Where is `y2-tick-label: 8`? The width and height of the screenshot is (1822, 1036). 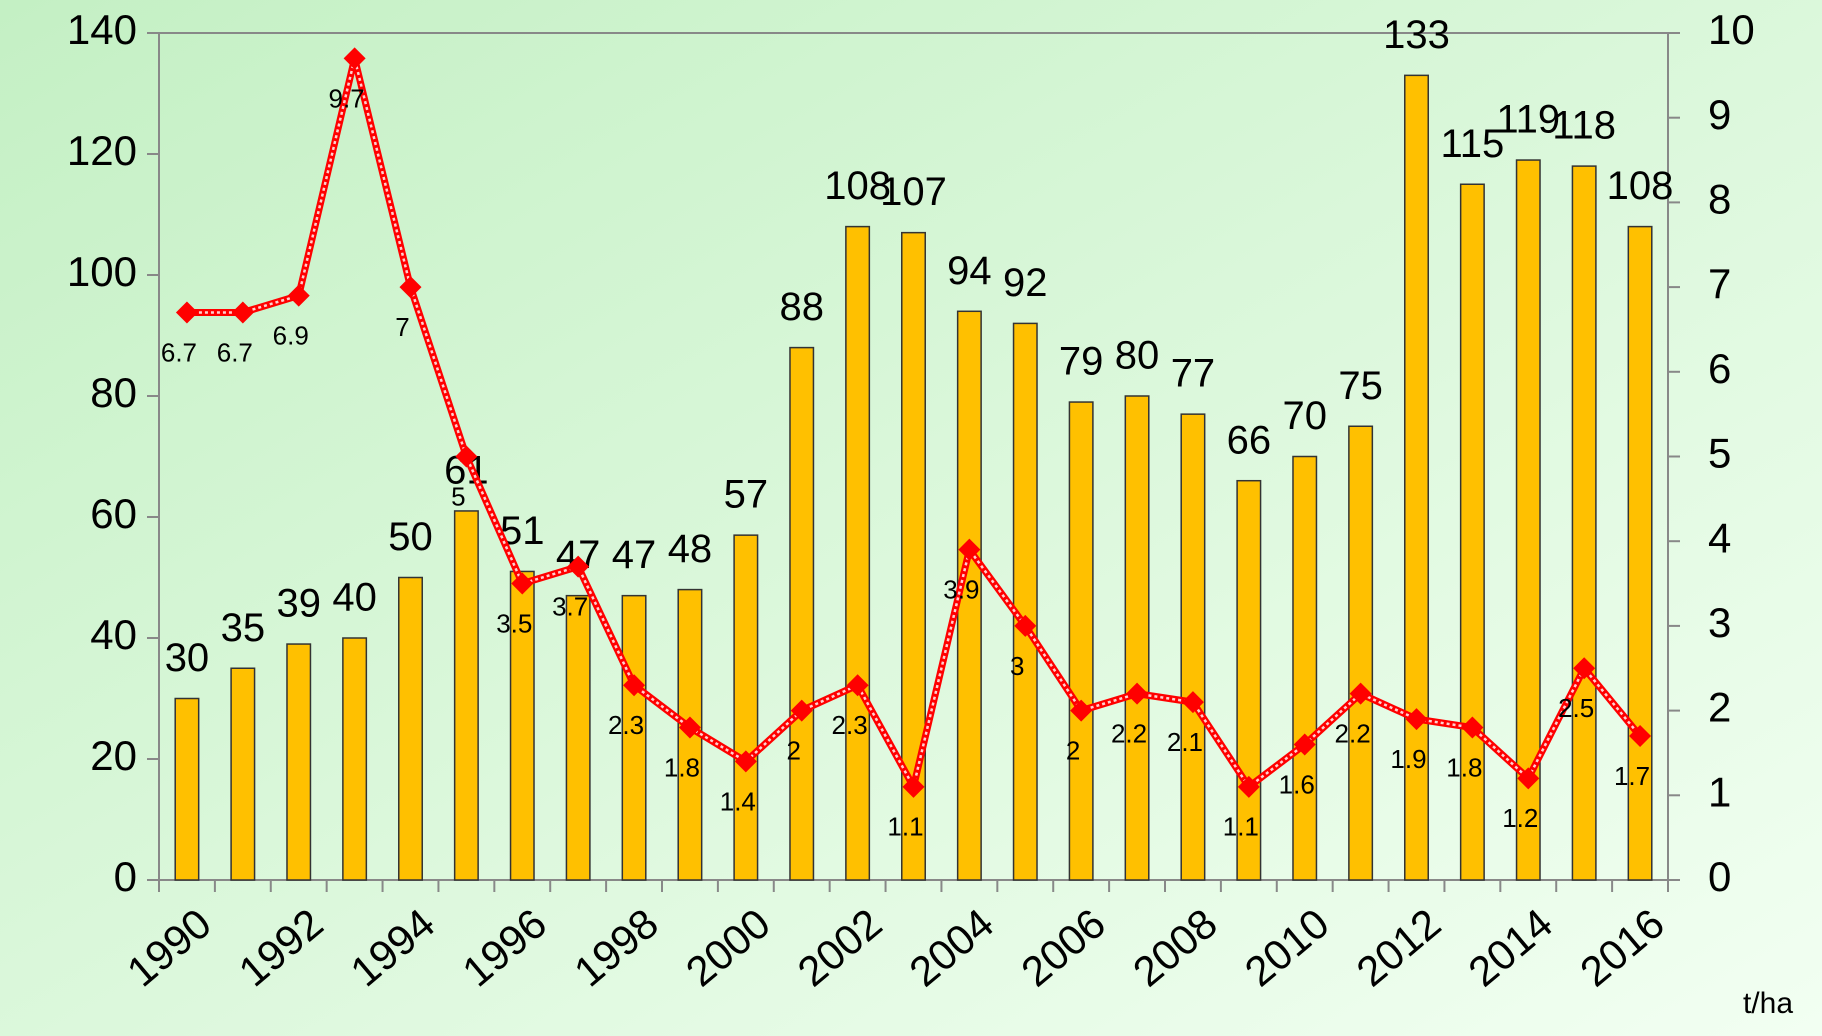
y2-tick-label: 8 is located at coordinates (1719, 198).